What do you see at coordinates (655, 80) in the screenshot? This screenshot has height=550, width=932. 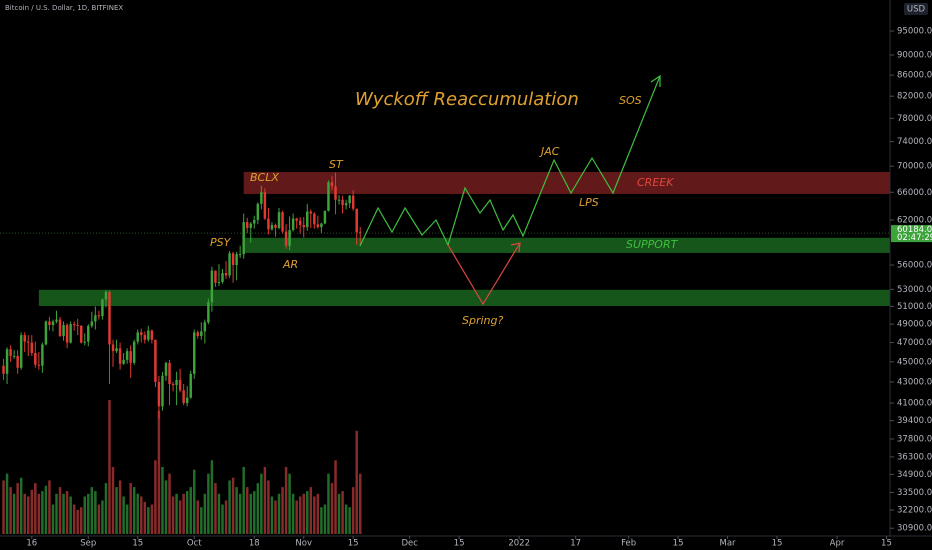 I see `arrow-head` at bounding box center [655, 80].